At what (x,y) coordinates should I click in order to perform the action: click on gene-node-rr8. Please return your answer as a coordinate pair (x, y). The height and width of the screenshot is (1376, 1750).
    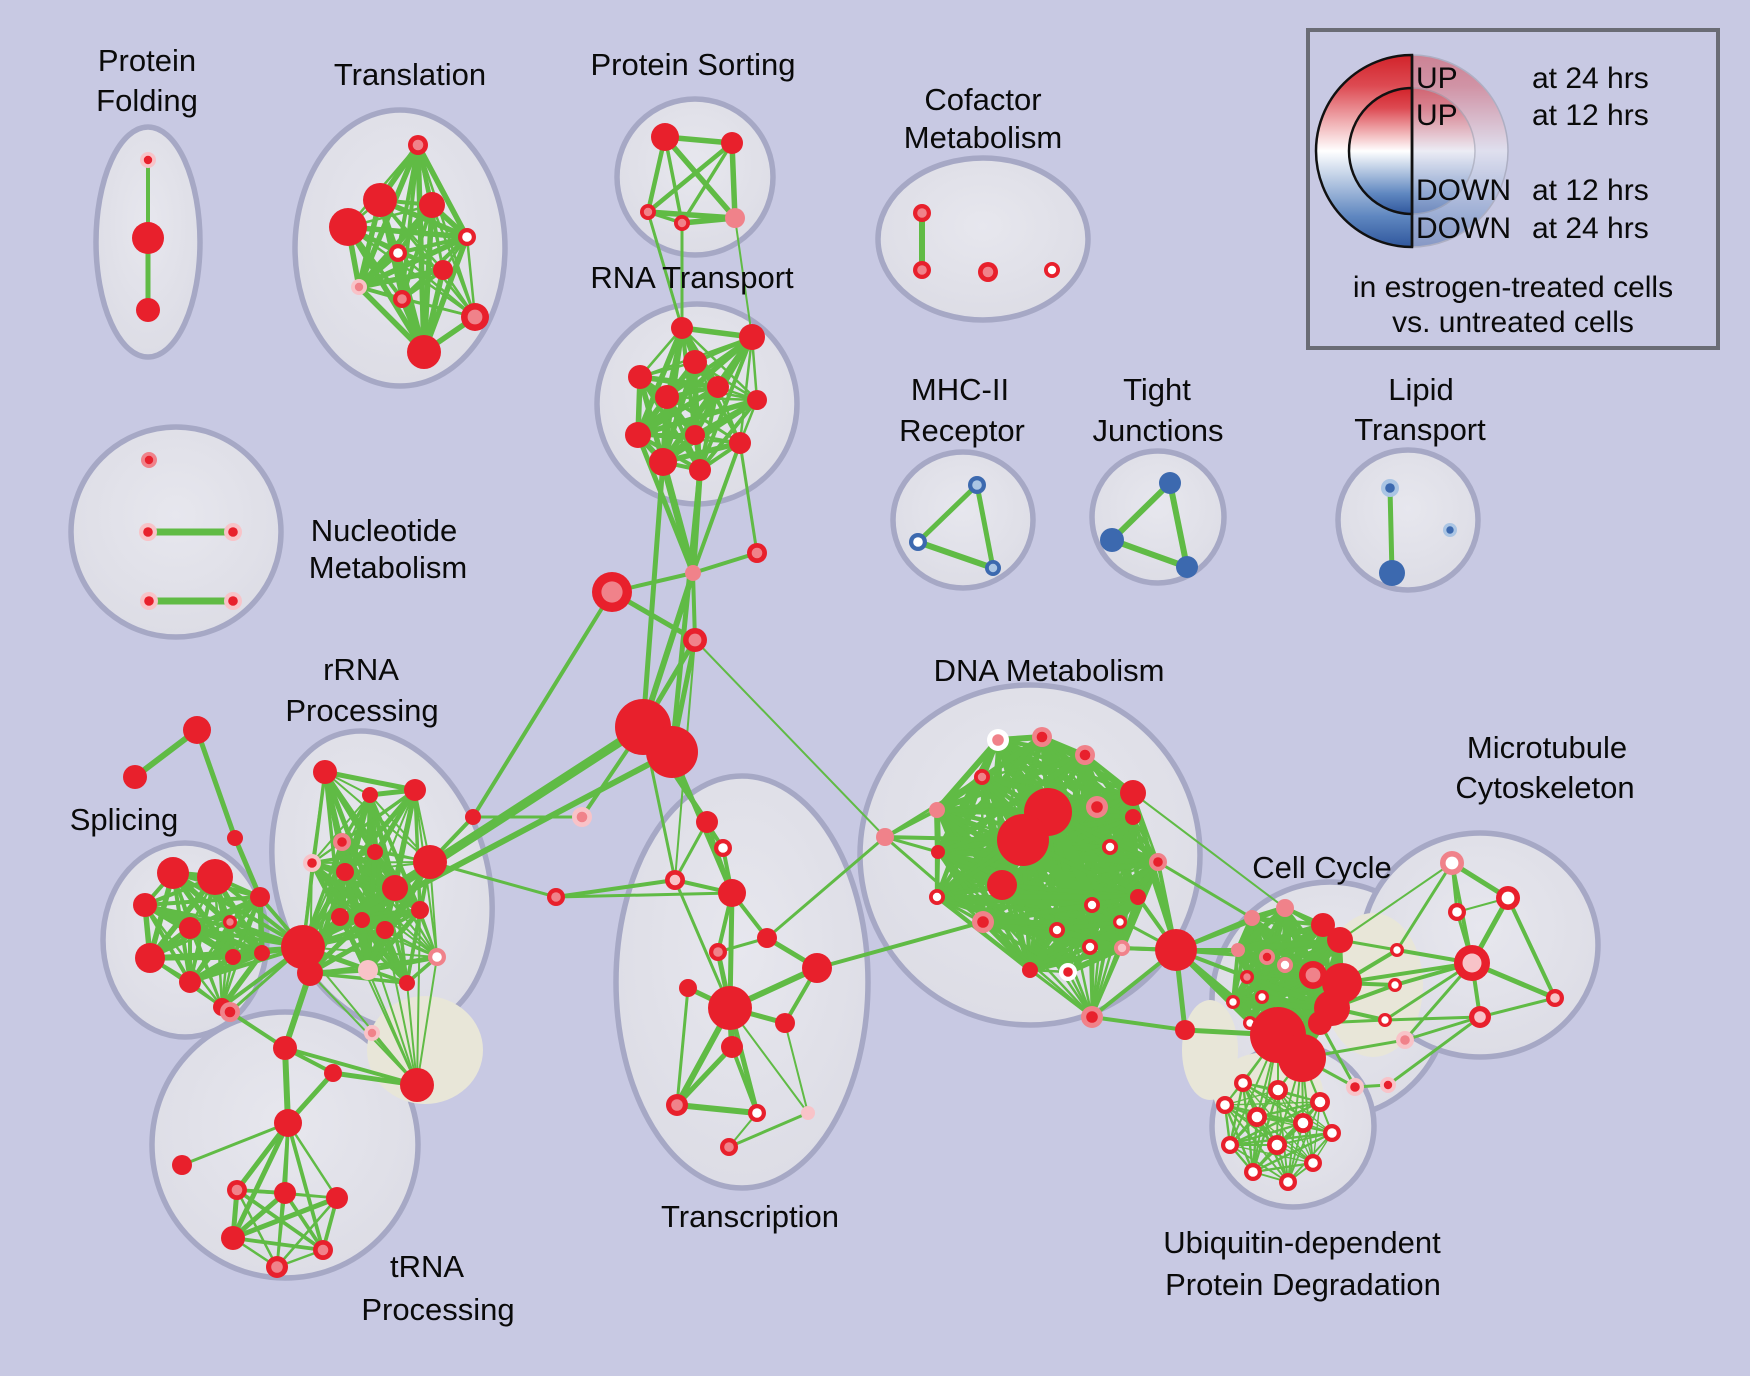
    Looking at the image, I should click on (430, 862).